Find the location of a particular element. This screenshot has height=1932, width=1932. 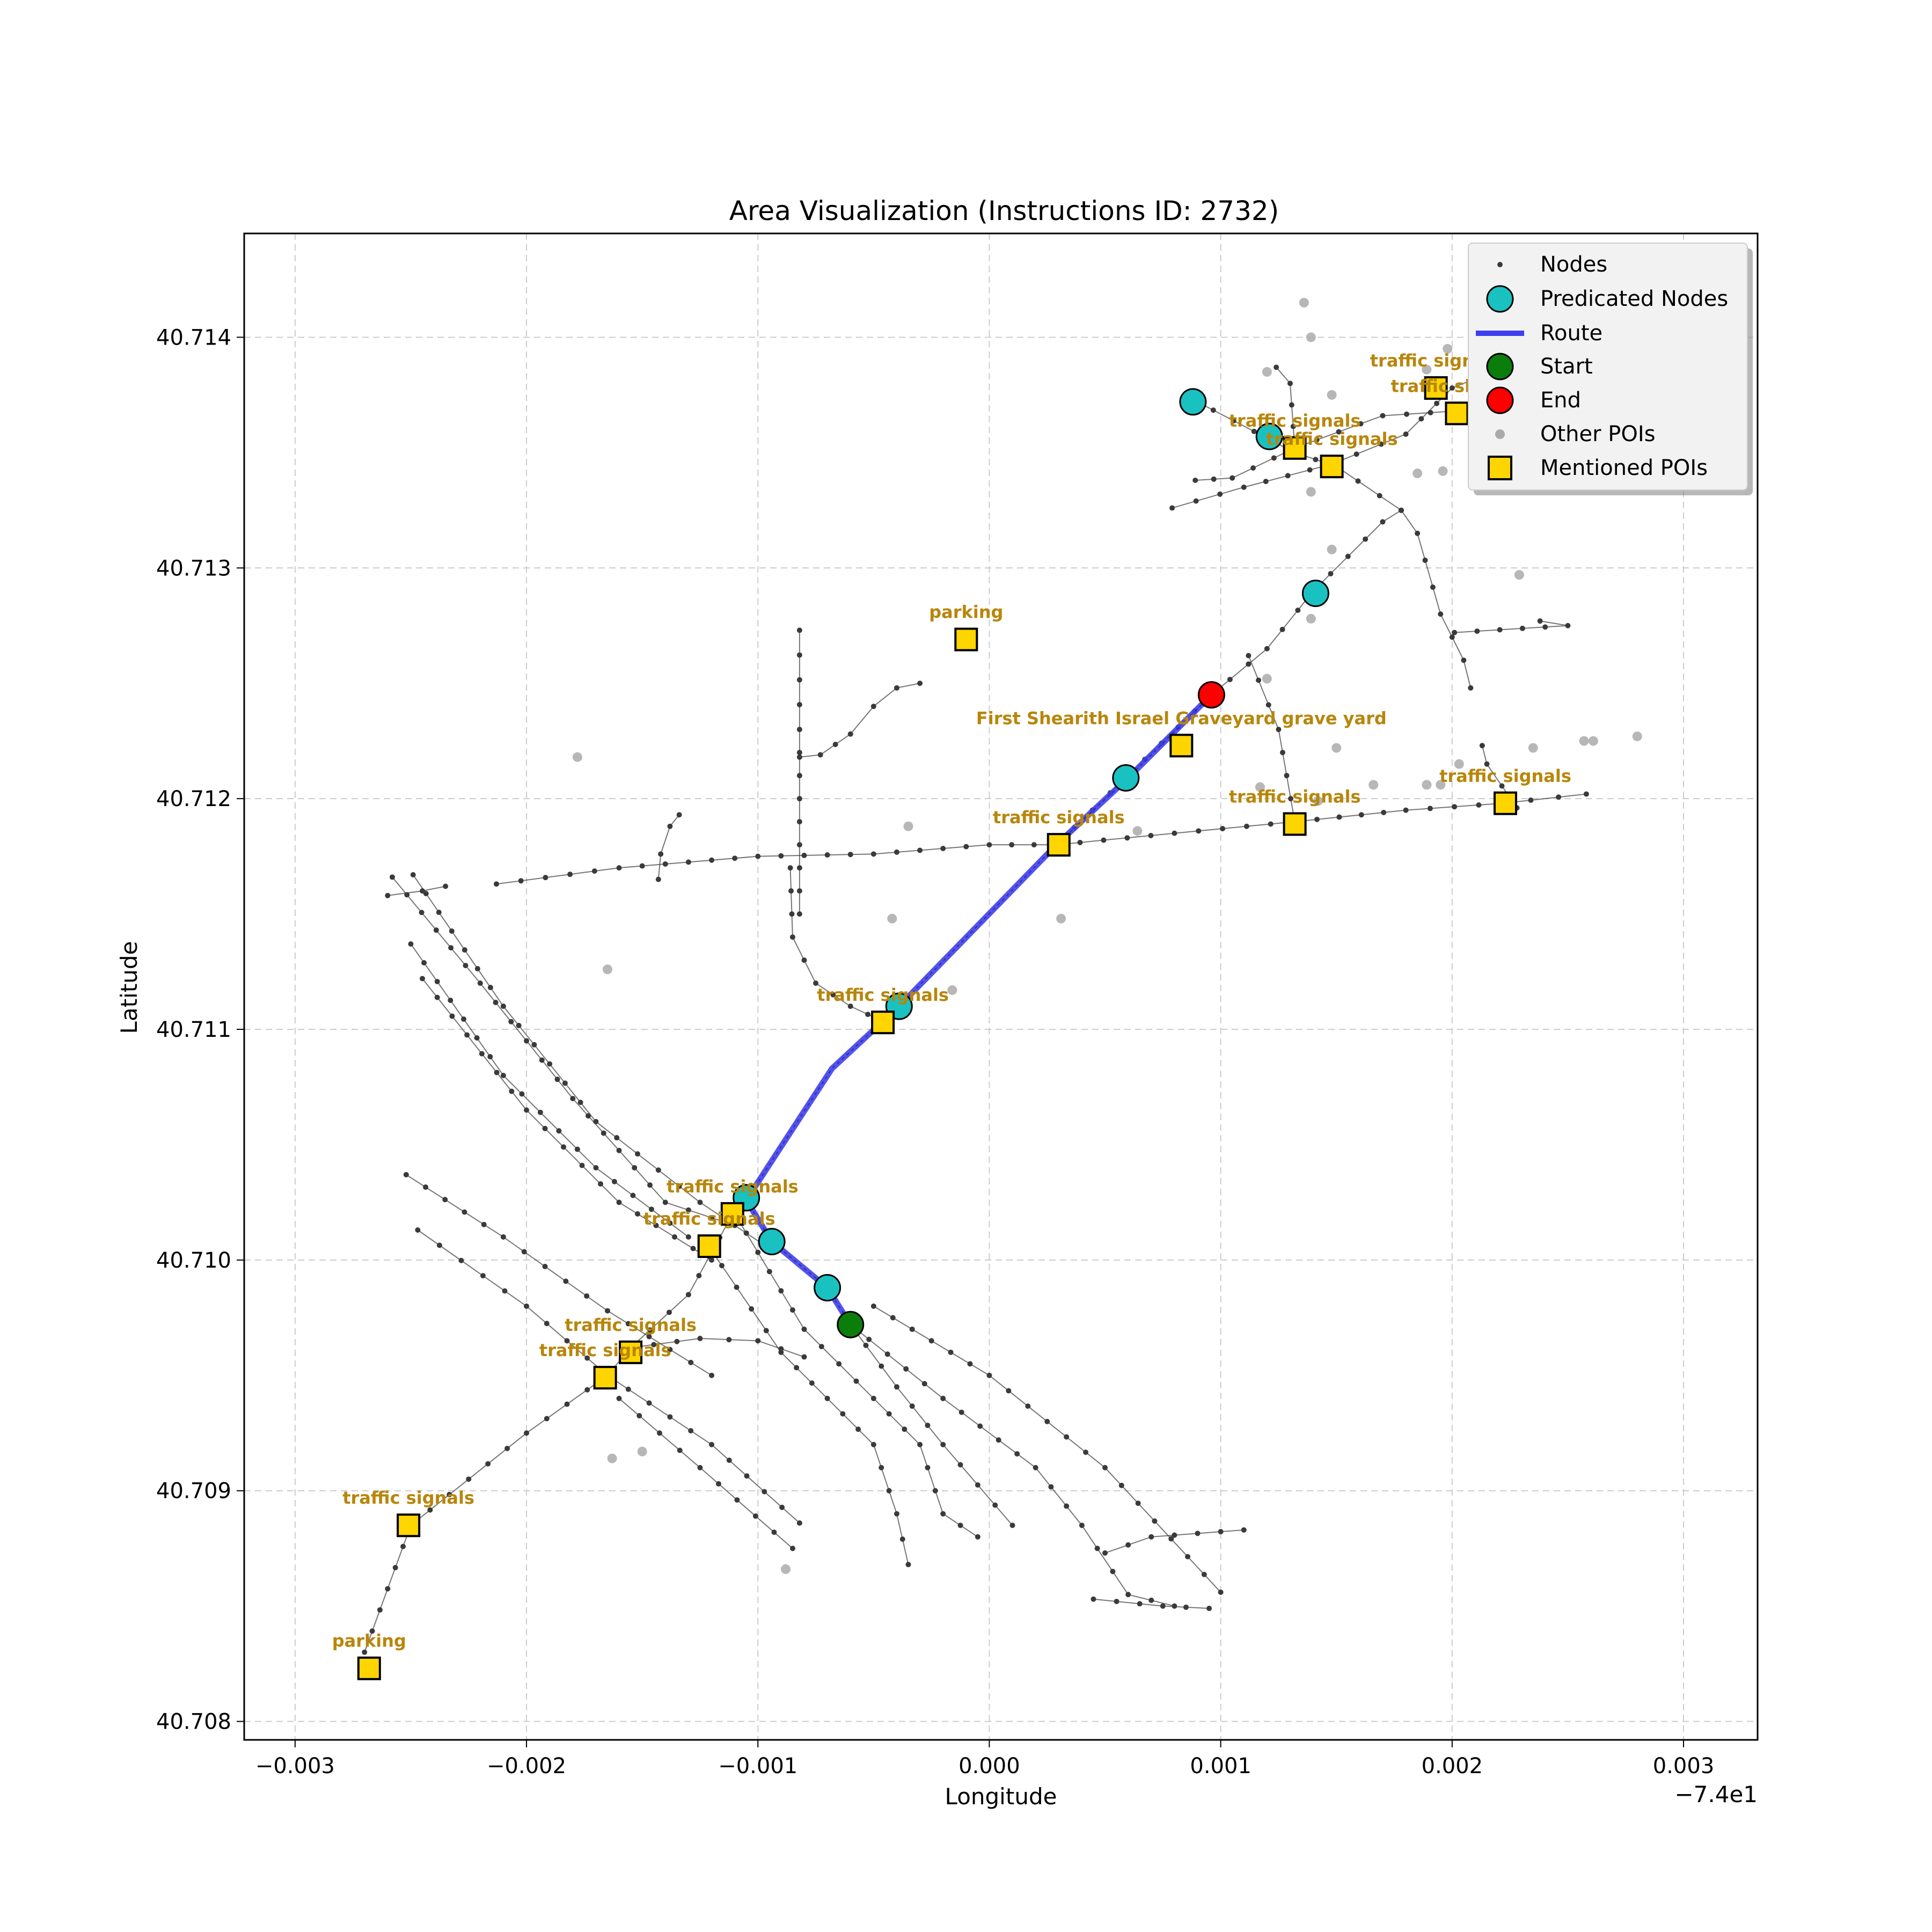

legend-predicated-label: Predicated Nodes is located at coordinates (1634, 299).